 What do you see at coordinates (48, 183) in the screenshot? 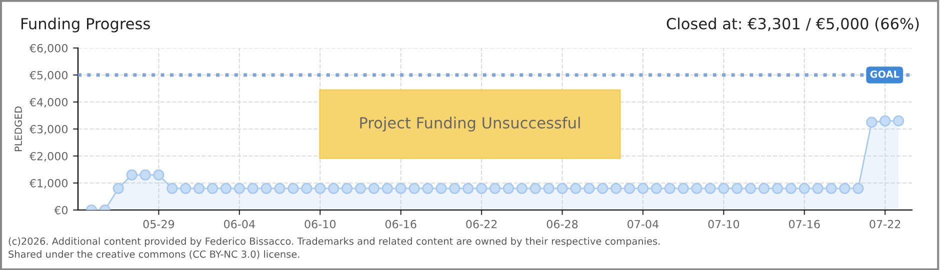
I see `y-tick-label: €1,000` at bounding box center [48, 183].